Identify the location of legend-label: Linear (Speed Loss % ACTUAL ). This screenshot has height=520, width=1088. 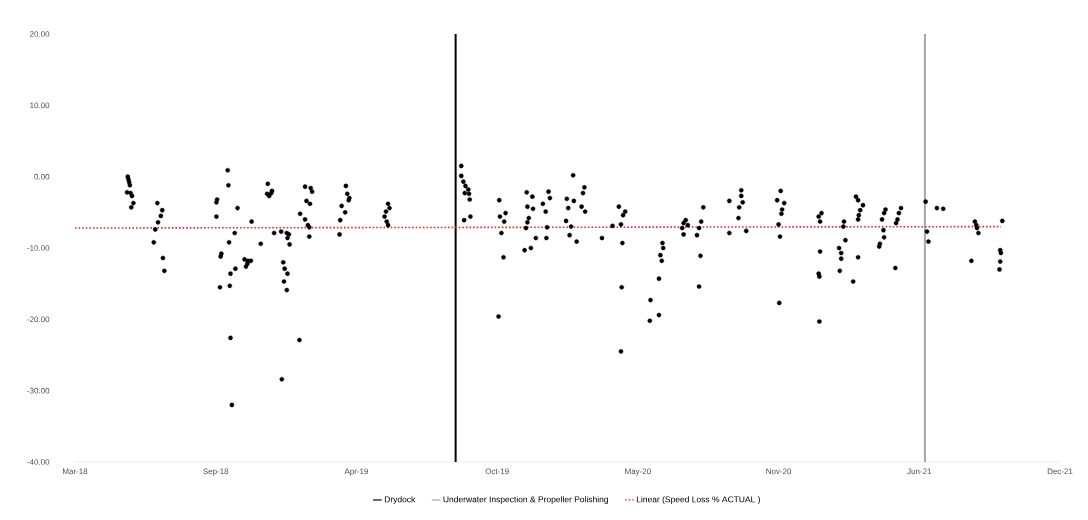
(698, 500).